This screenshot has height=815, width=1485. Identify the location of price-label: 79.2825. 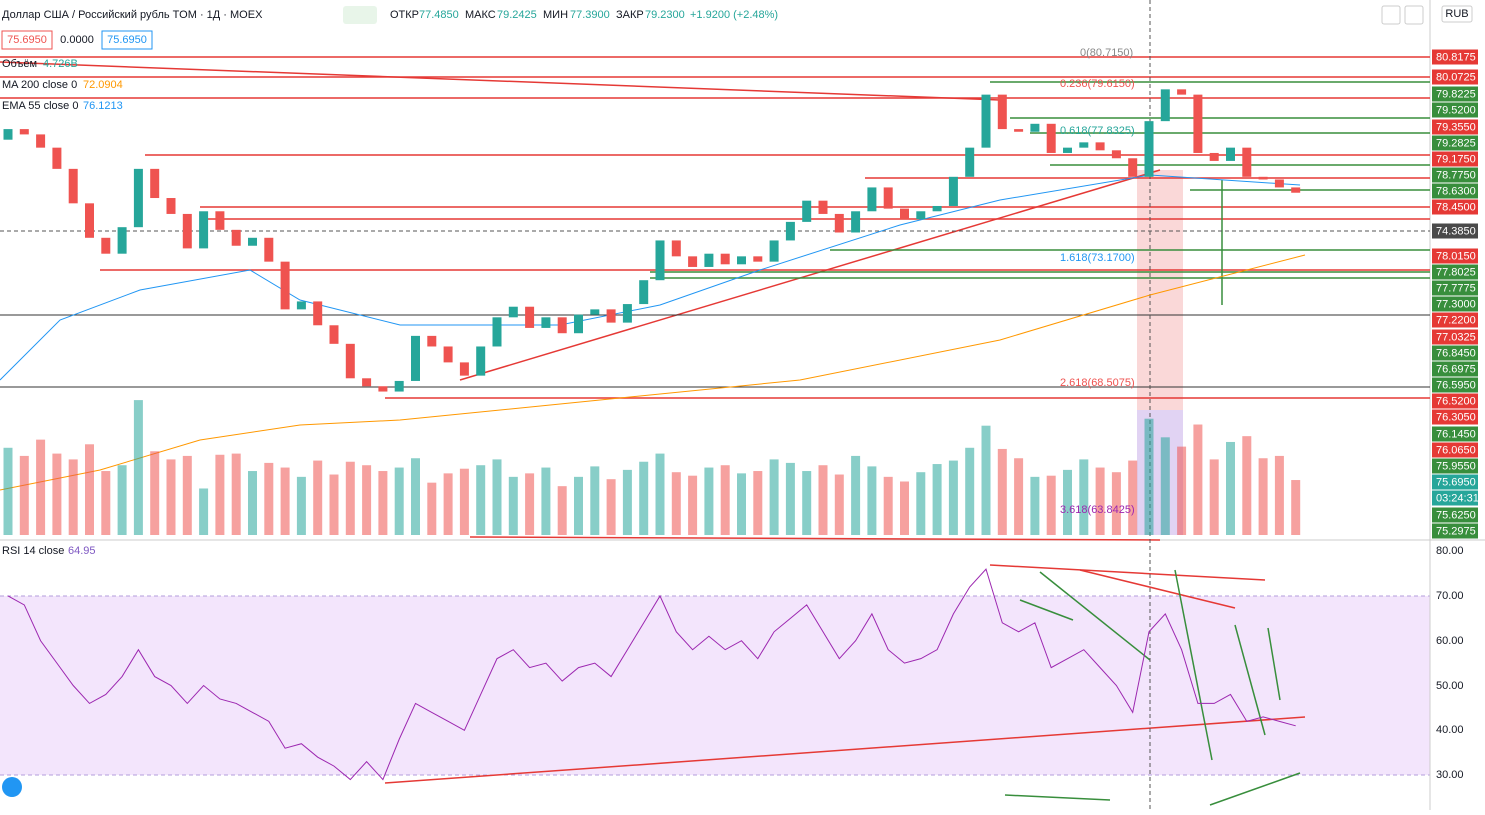
(1456, 143).